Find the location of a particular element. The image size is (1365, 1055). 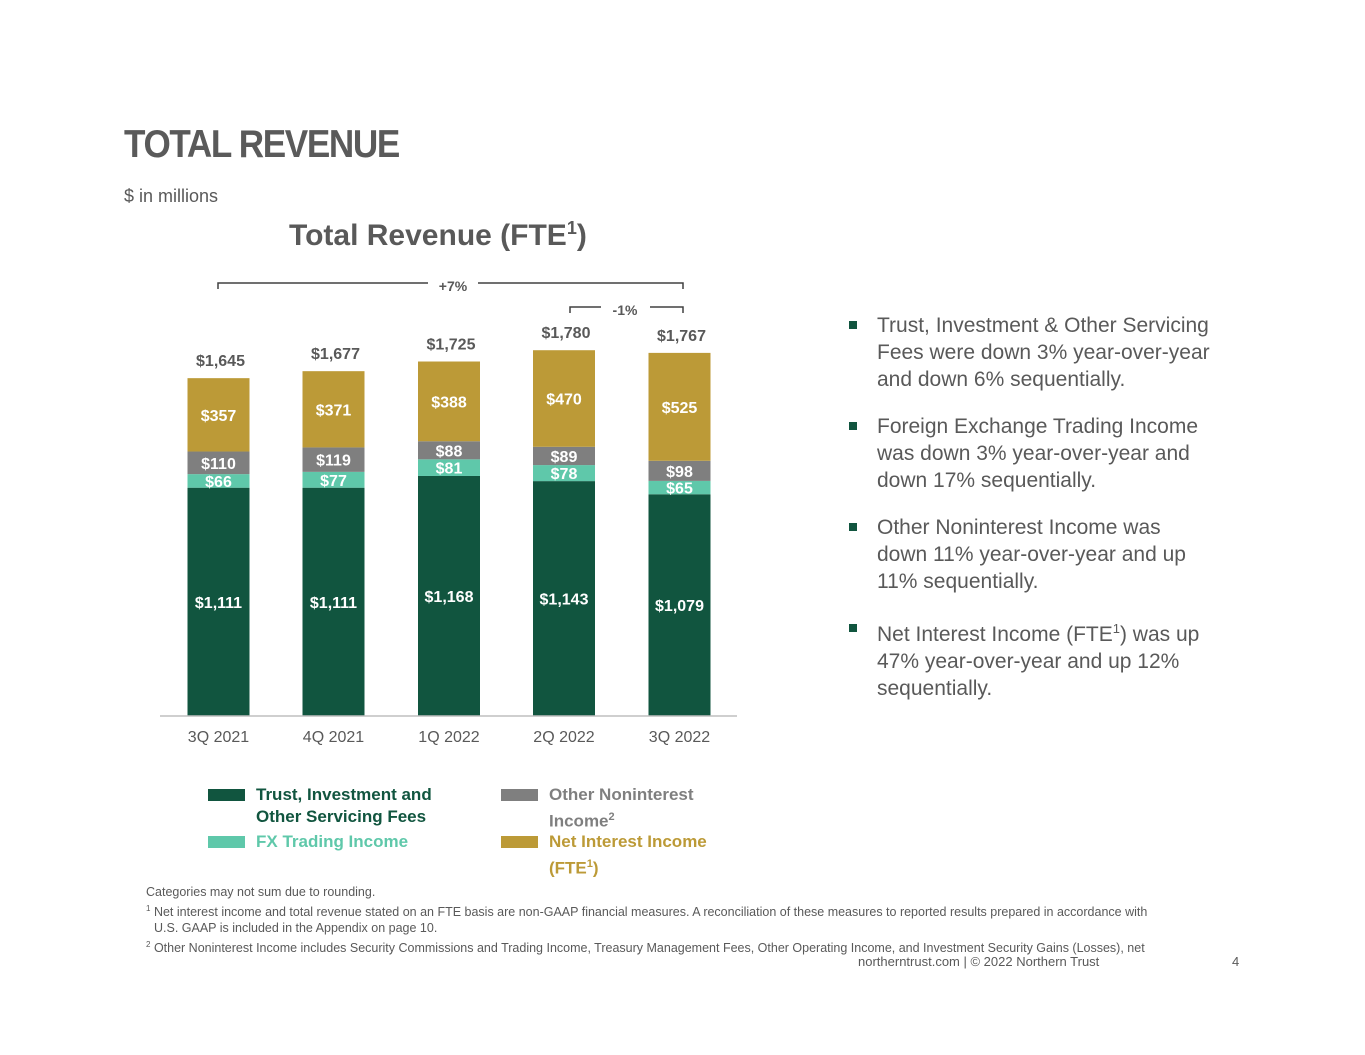

chart-title-sup: 1 is located at coordinates (571, 228).